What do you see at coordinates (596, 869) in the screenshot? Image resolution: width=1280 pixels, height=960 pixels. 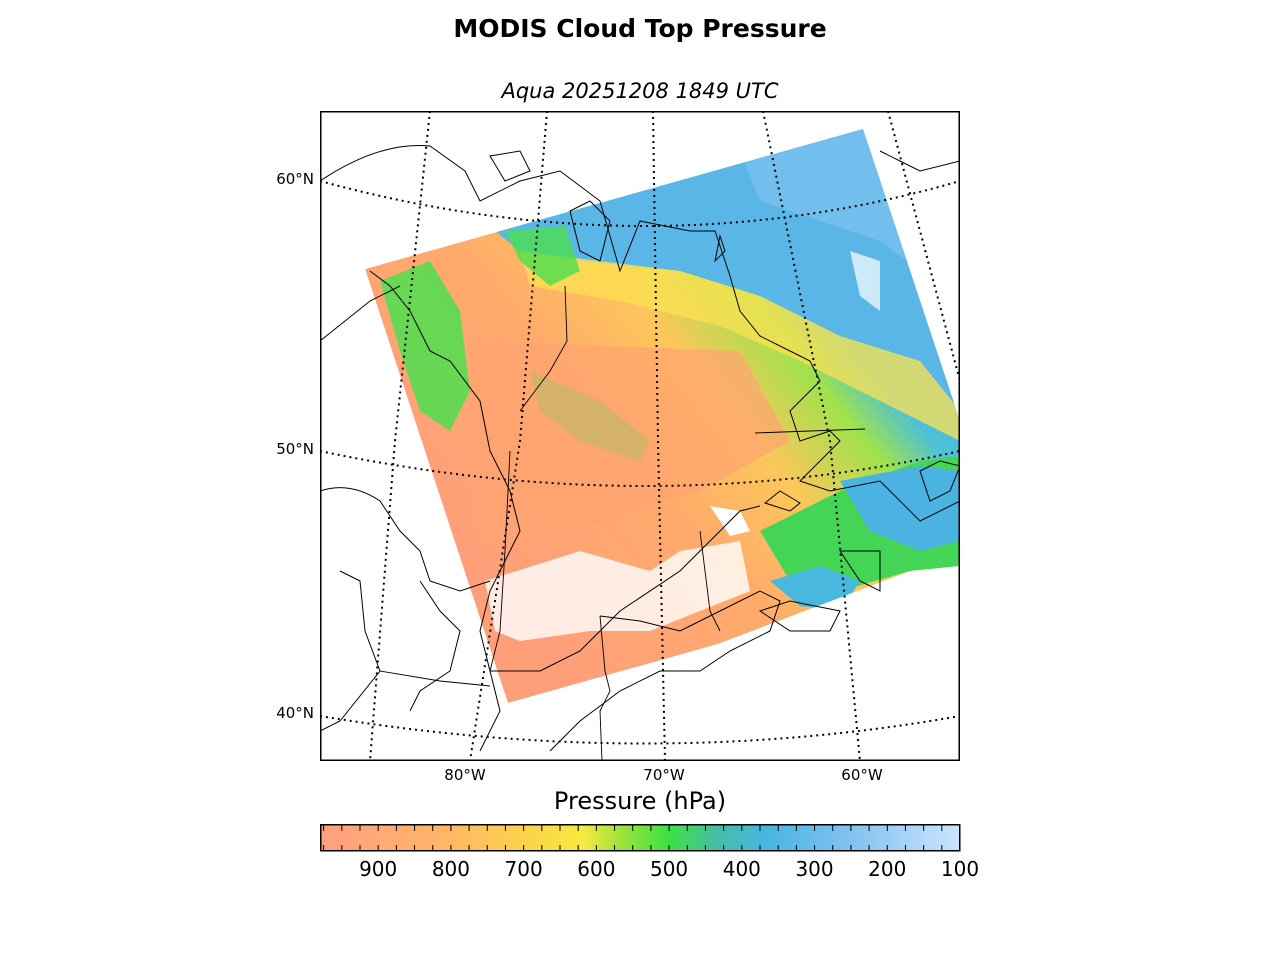 I see `colorbar-tick-label: 600` at bounding box center [596, 869].